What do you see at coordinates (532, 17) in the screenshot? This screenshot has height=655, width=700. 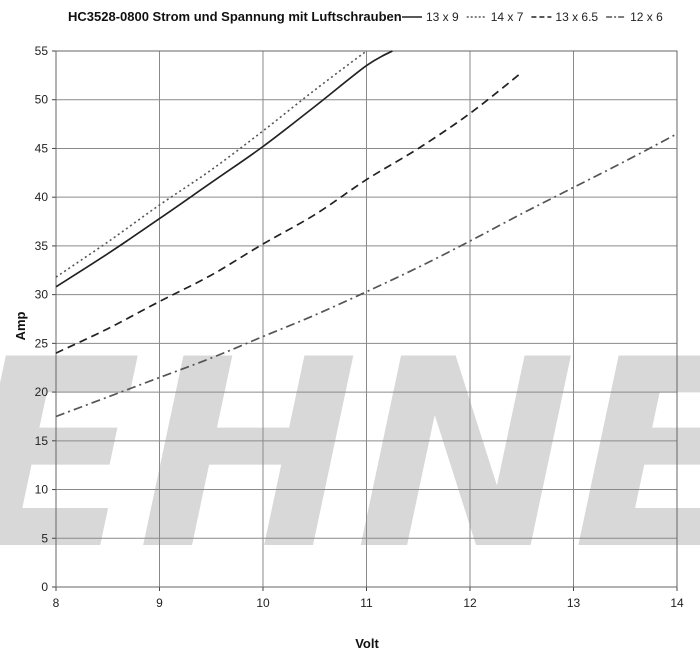 I see `legend: 13 x 9 14 x 7 13 x 6.5 12 x 6` at bounding box center [532, 17].